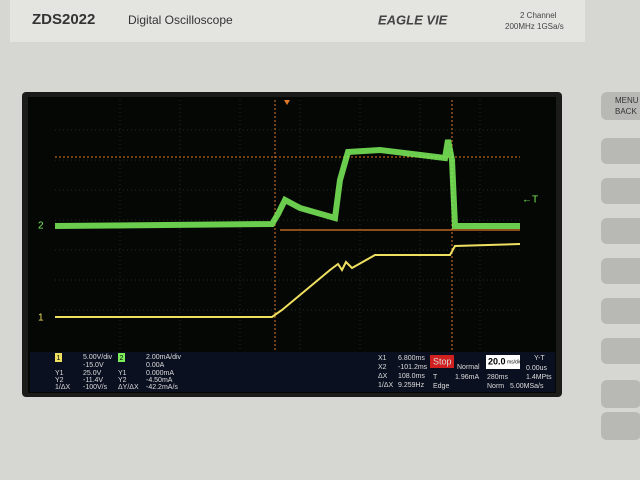 Image resolution: width=640 pixels, height=480 pixels. Describe the element at coordinates (287, 184) in the screenshot. I see `ch2-trace` at that location.